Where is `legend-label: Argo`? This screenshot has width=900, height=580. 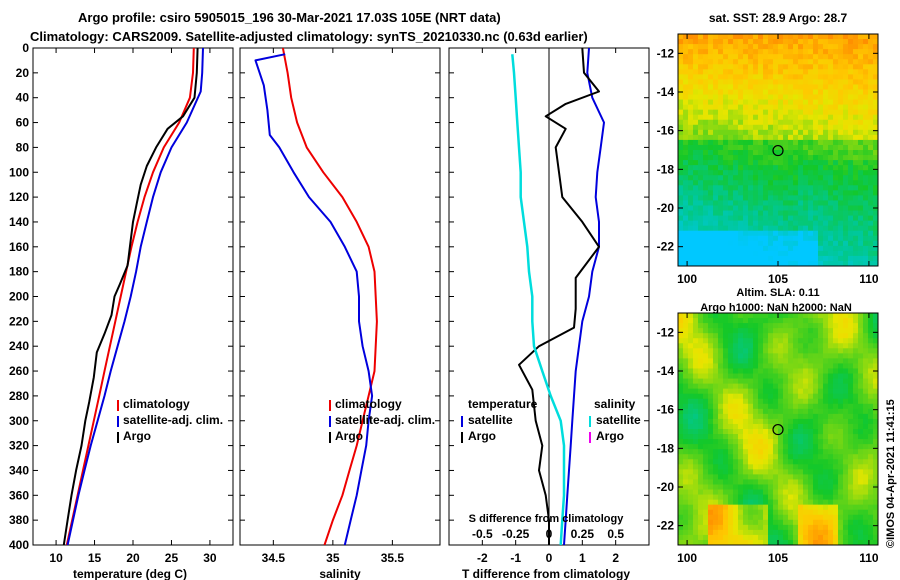 legend-label: Argo is located at coordinates (610, 436).